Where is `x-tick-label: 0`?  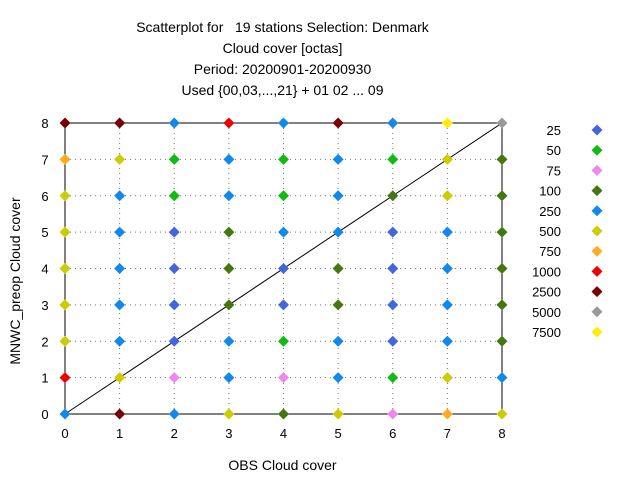
x-tick-label: 0 is located at coordinates (64, 433).